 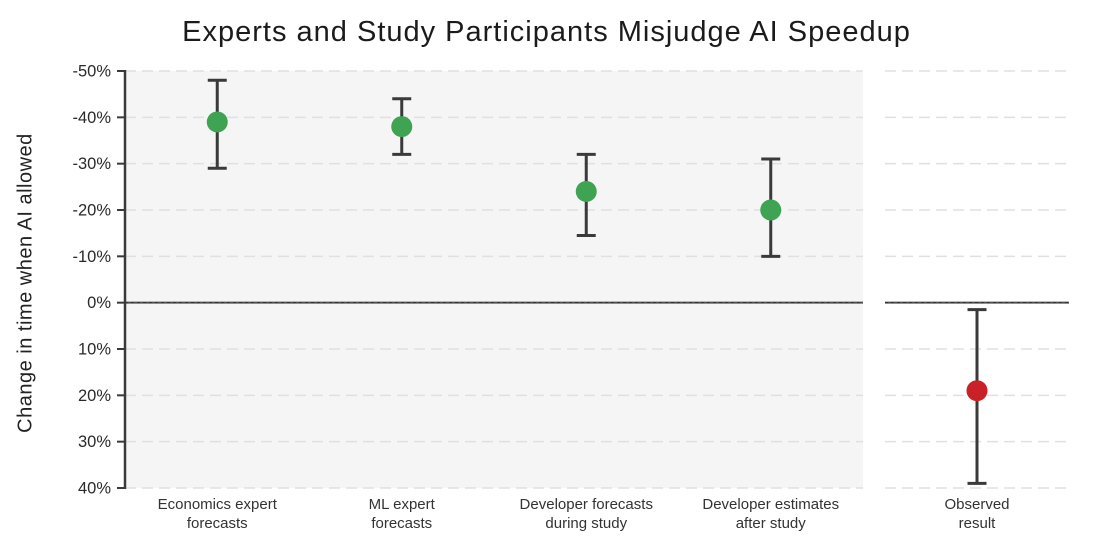 I want to click on y-tick-label: 0%, so click(x=99, y=303).